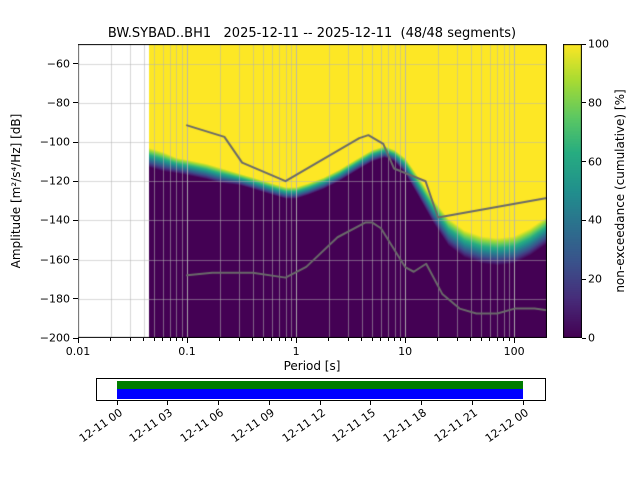 Image resolution: width=640 pixels, height=480 pixels. I want to click on y-tick-label: −160, so click(54, 260).